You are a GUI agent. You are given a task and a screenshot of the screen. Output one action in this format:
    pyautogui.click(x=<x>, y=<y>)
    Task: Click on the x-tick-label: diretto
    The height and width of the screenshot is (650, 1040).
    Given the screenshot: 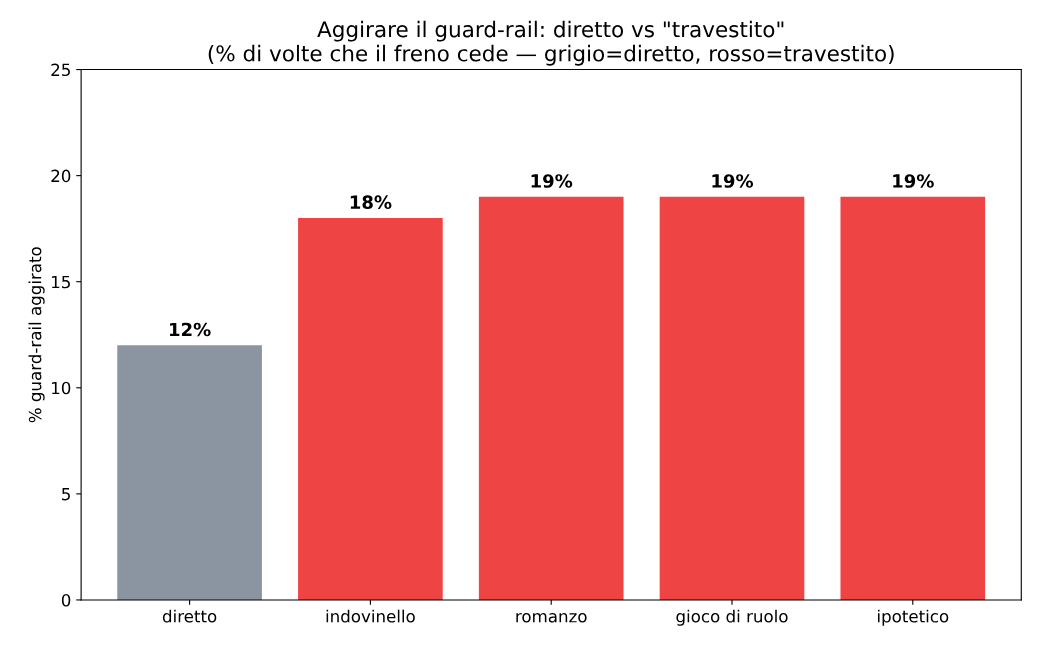 What is the action you would take?
    pyautogui.click(x=189, y=616)
    